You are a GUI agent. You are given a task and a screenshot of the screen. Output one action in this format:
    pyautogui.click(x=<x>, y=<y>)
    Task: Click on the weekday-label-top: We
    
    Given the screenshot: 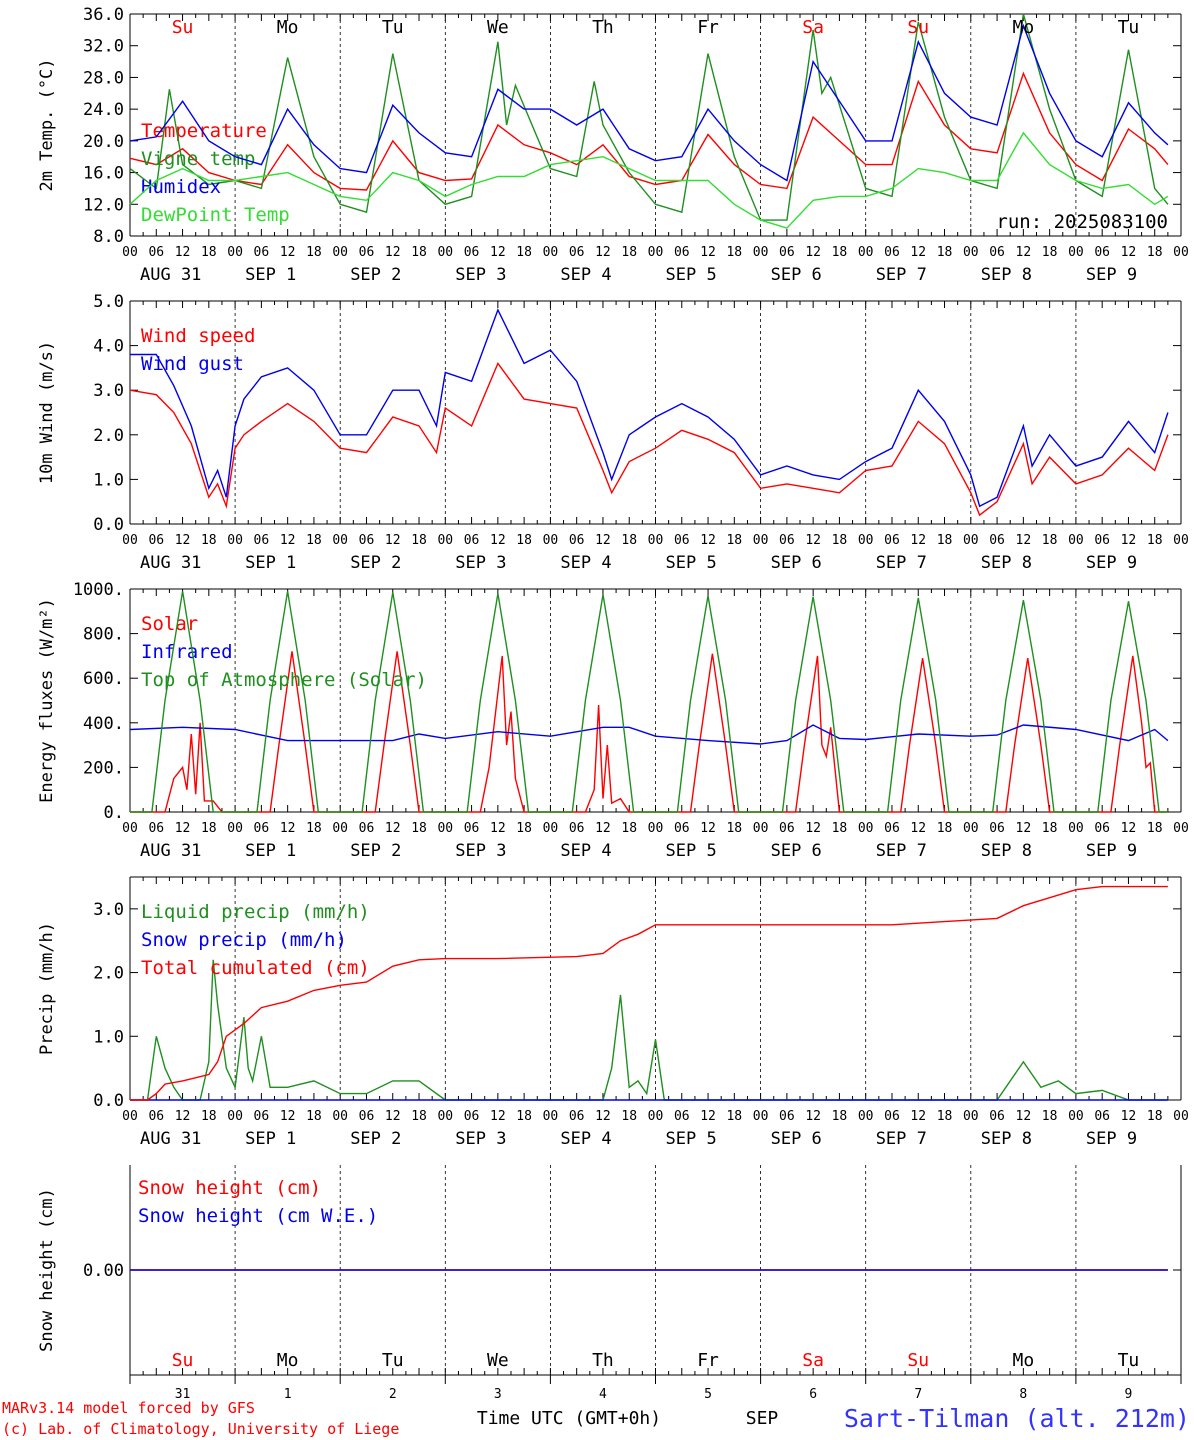 What is the action you would take?
    pyautogui.click(x=498, y=27)
    